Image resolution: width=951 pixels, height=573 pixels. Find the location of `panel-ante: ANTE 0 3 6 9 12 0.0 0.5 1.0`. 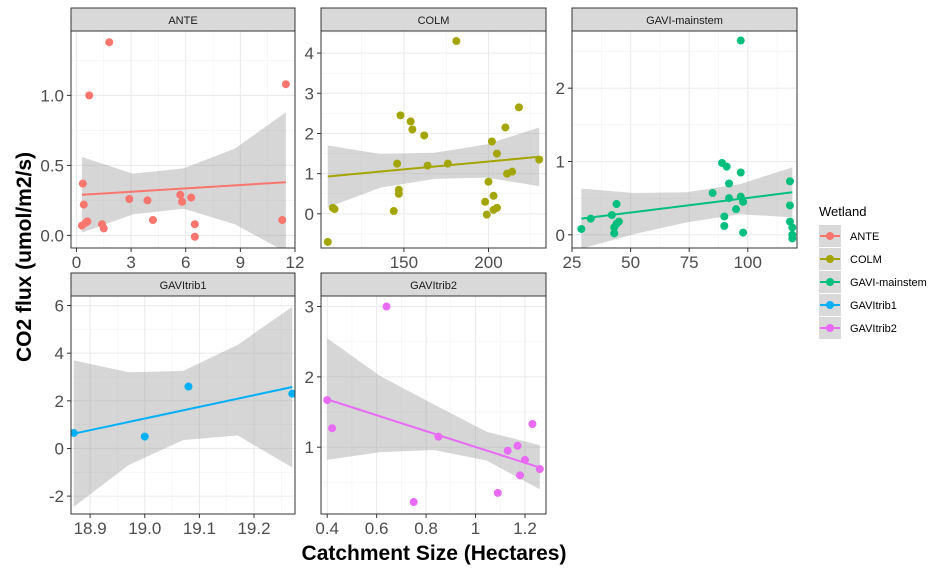

panel-ante: ANTE 0 3 6 9 12 0.0 0.5 1.0 is located at coordinates (172, 139).